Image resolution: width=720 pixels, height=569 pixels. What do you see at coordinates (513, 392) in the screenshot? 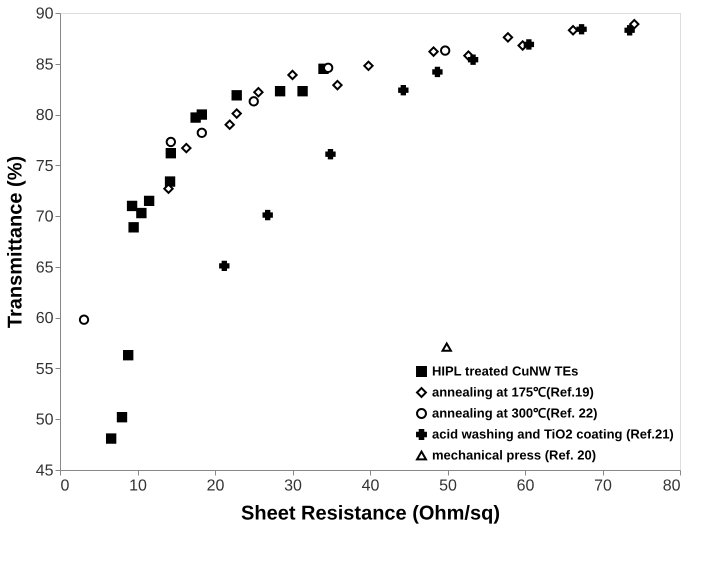
I see `legend-label: annealing at 175℃(Ref.19)` at bounding box center [513, 392].